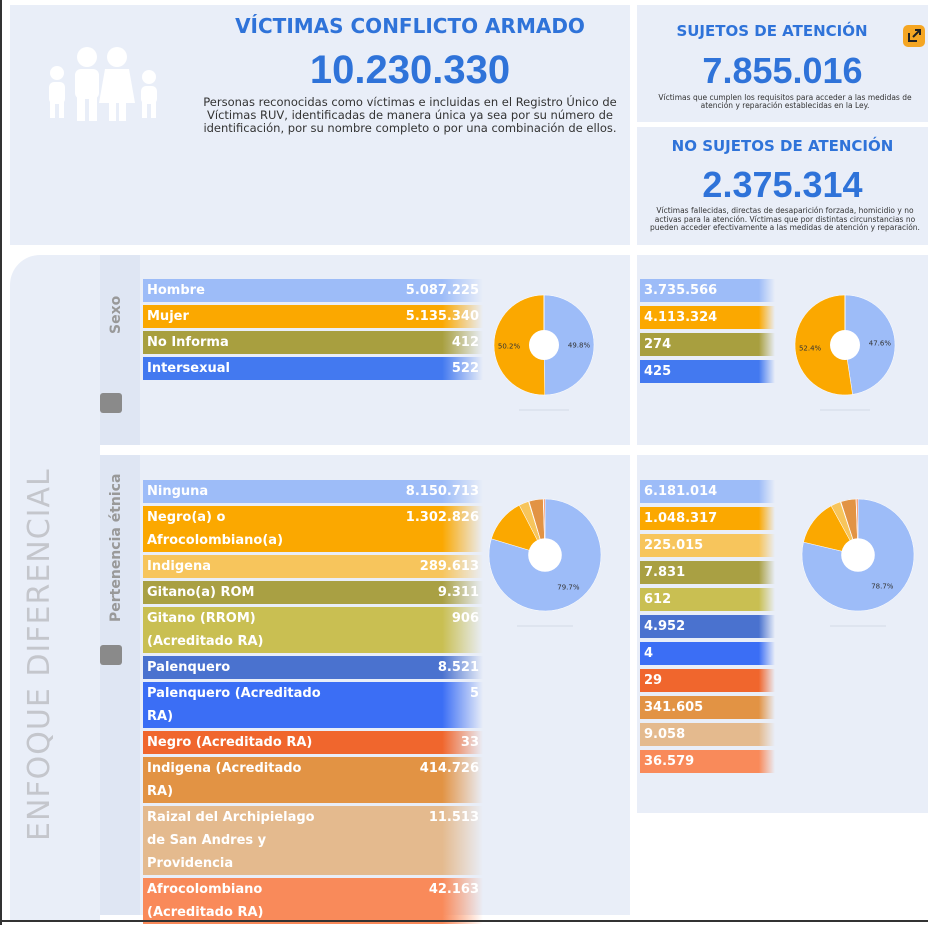 The width and height of the screenshot is (928, 925). Describe the element at coordinates (810, 349) in the screenshot. I see `pie-percent-label: 52.4%` at that location.